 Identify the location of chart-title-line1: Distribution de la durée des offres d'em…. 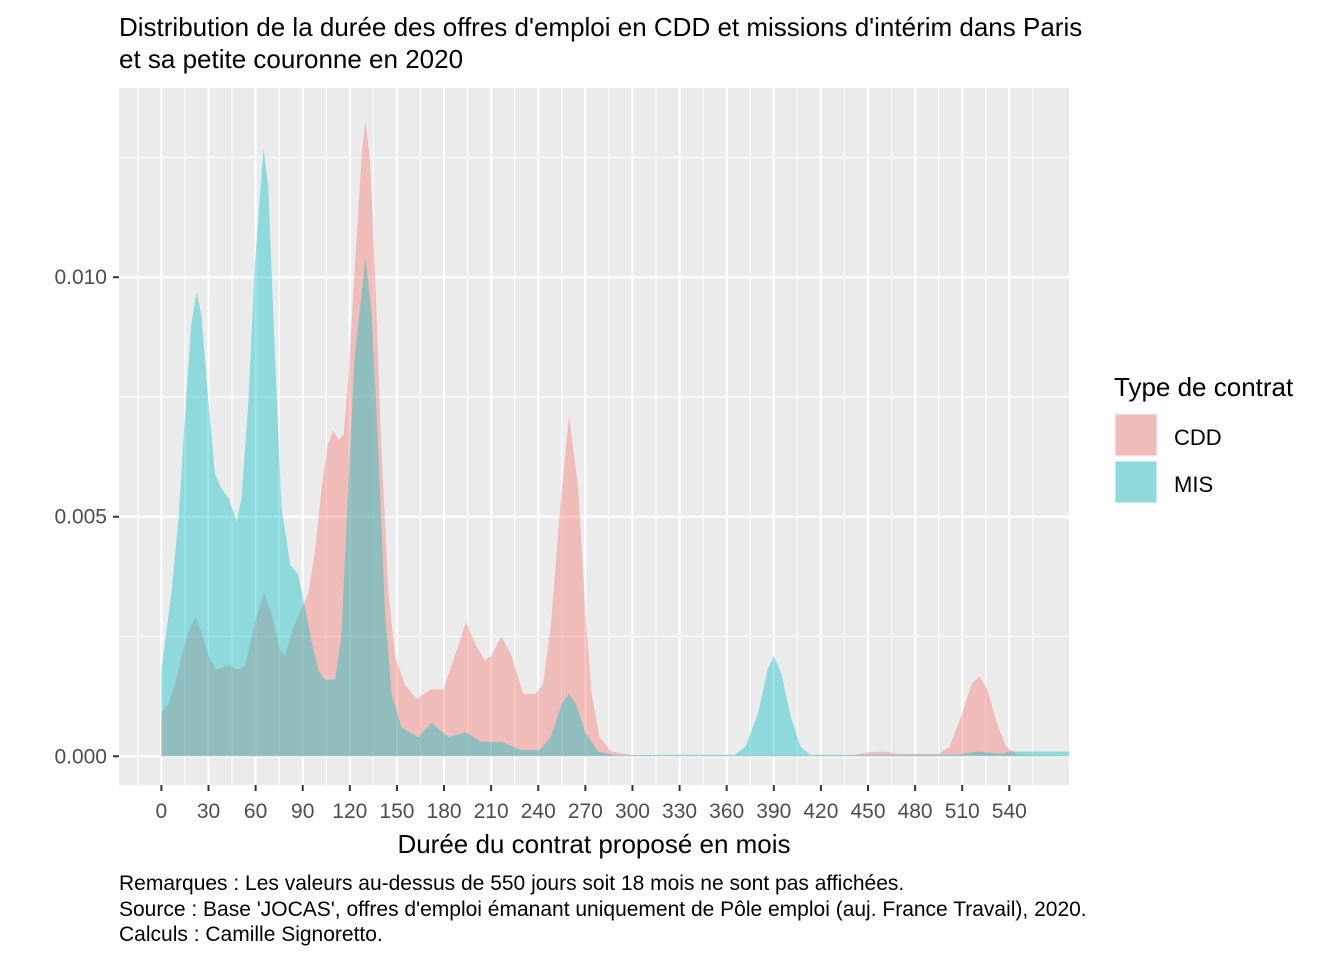
(600, 27).